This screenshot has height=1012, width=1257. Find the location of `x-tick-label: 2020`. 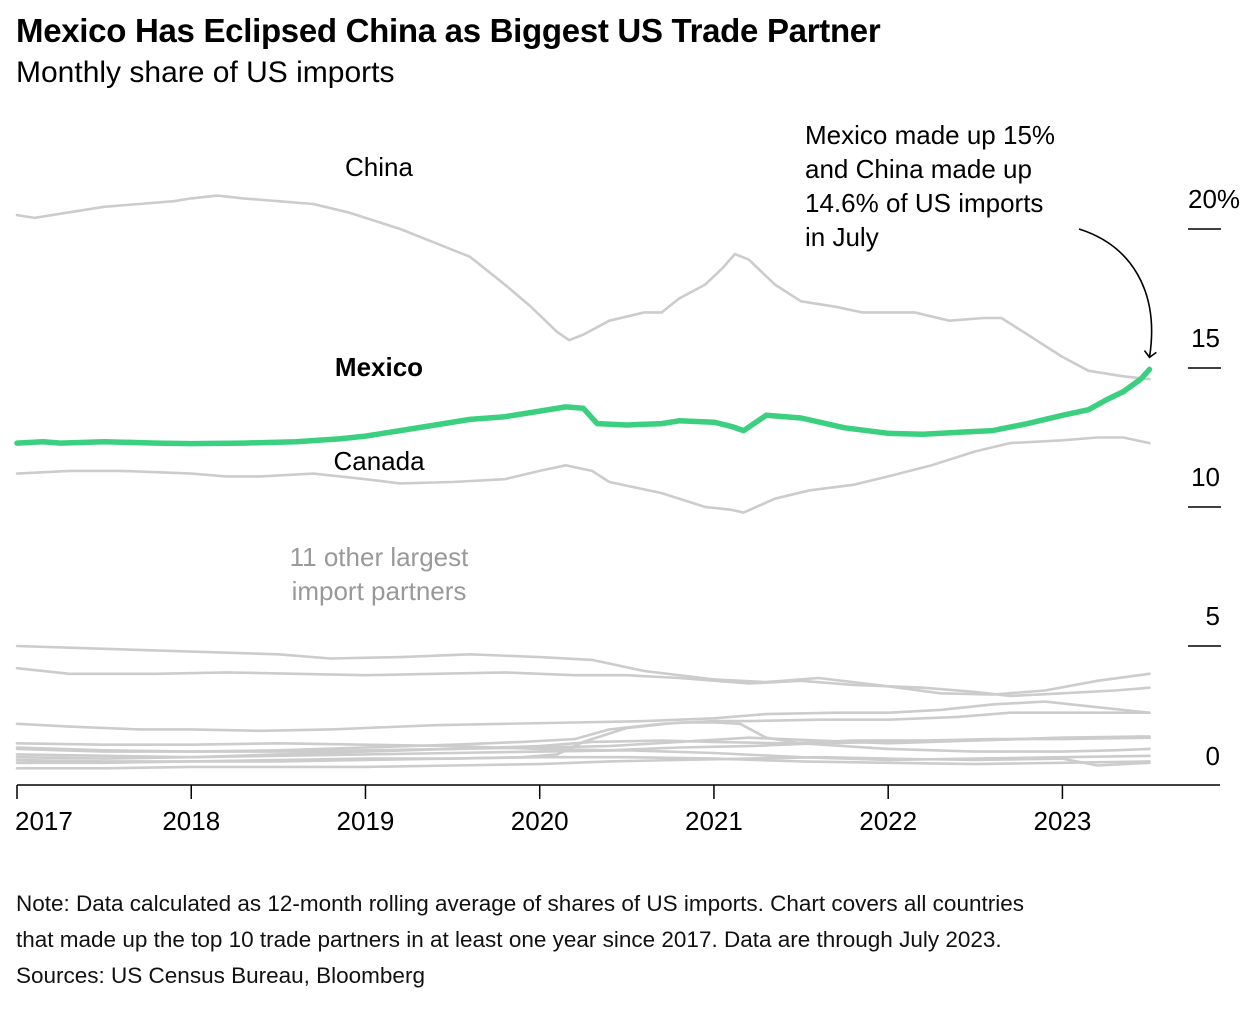

x-tick-label: 2020 is located at coordinates (540, 821).